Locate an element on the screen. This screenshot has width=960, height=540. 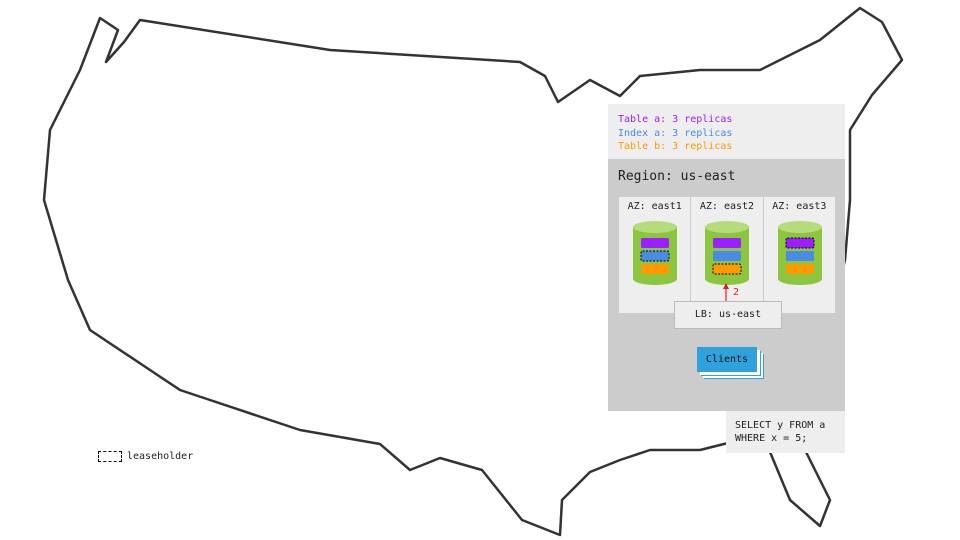
legend-table-b: Table b: 3 replicas is located at coordinates (675, 146).